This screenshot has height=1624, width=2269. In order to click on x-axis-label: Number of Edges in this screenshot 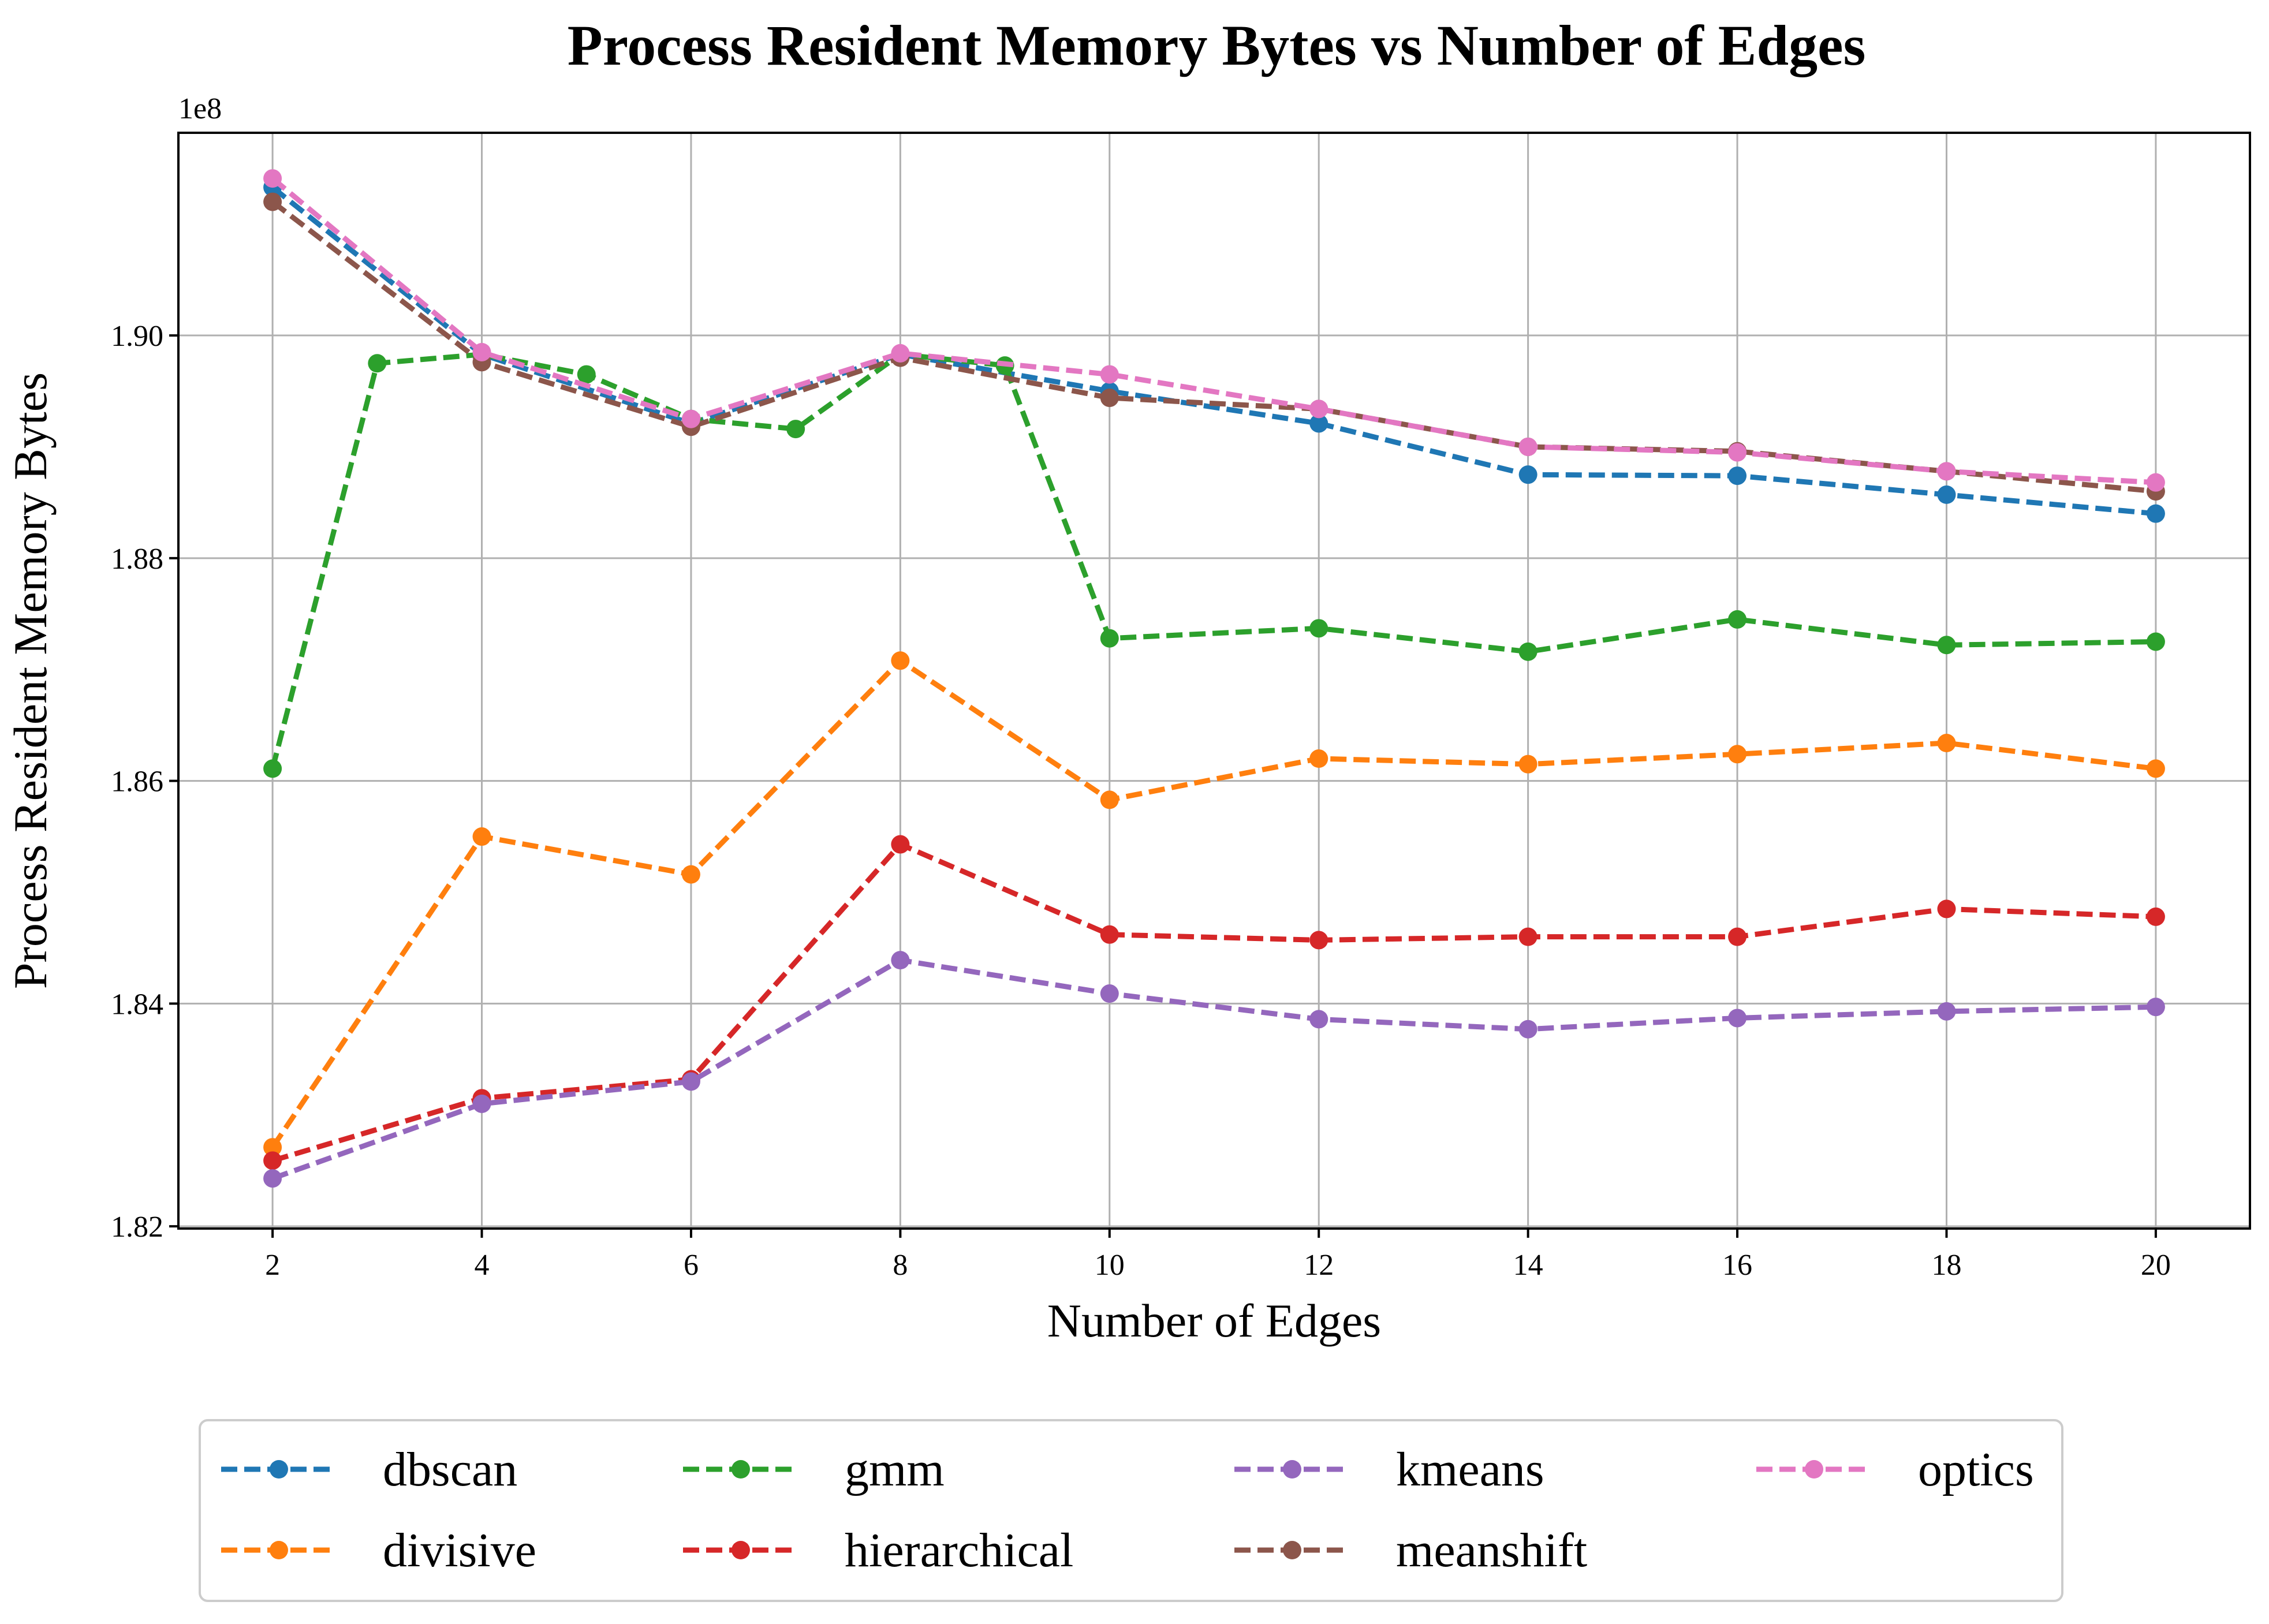, I will do `click(1214, 1320)`.